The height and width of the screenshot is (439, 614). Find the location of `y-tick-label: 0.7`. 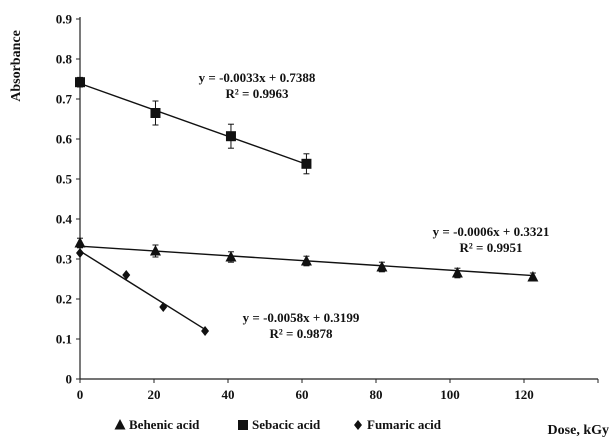

y-tick-label: 0.7 is located at coordinates (64, 99).